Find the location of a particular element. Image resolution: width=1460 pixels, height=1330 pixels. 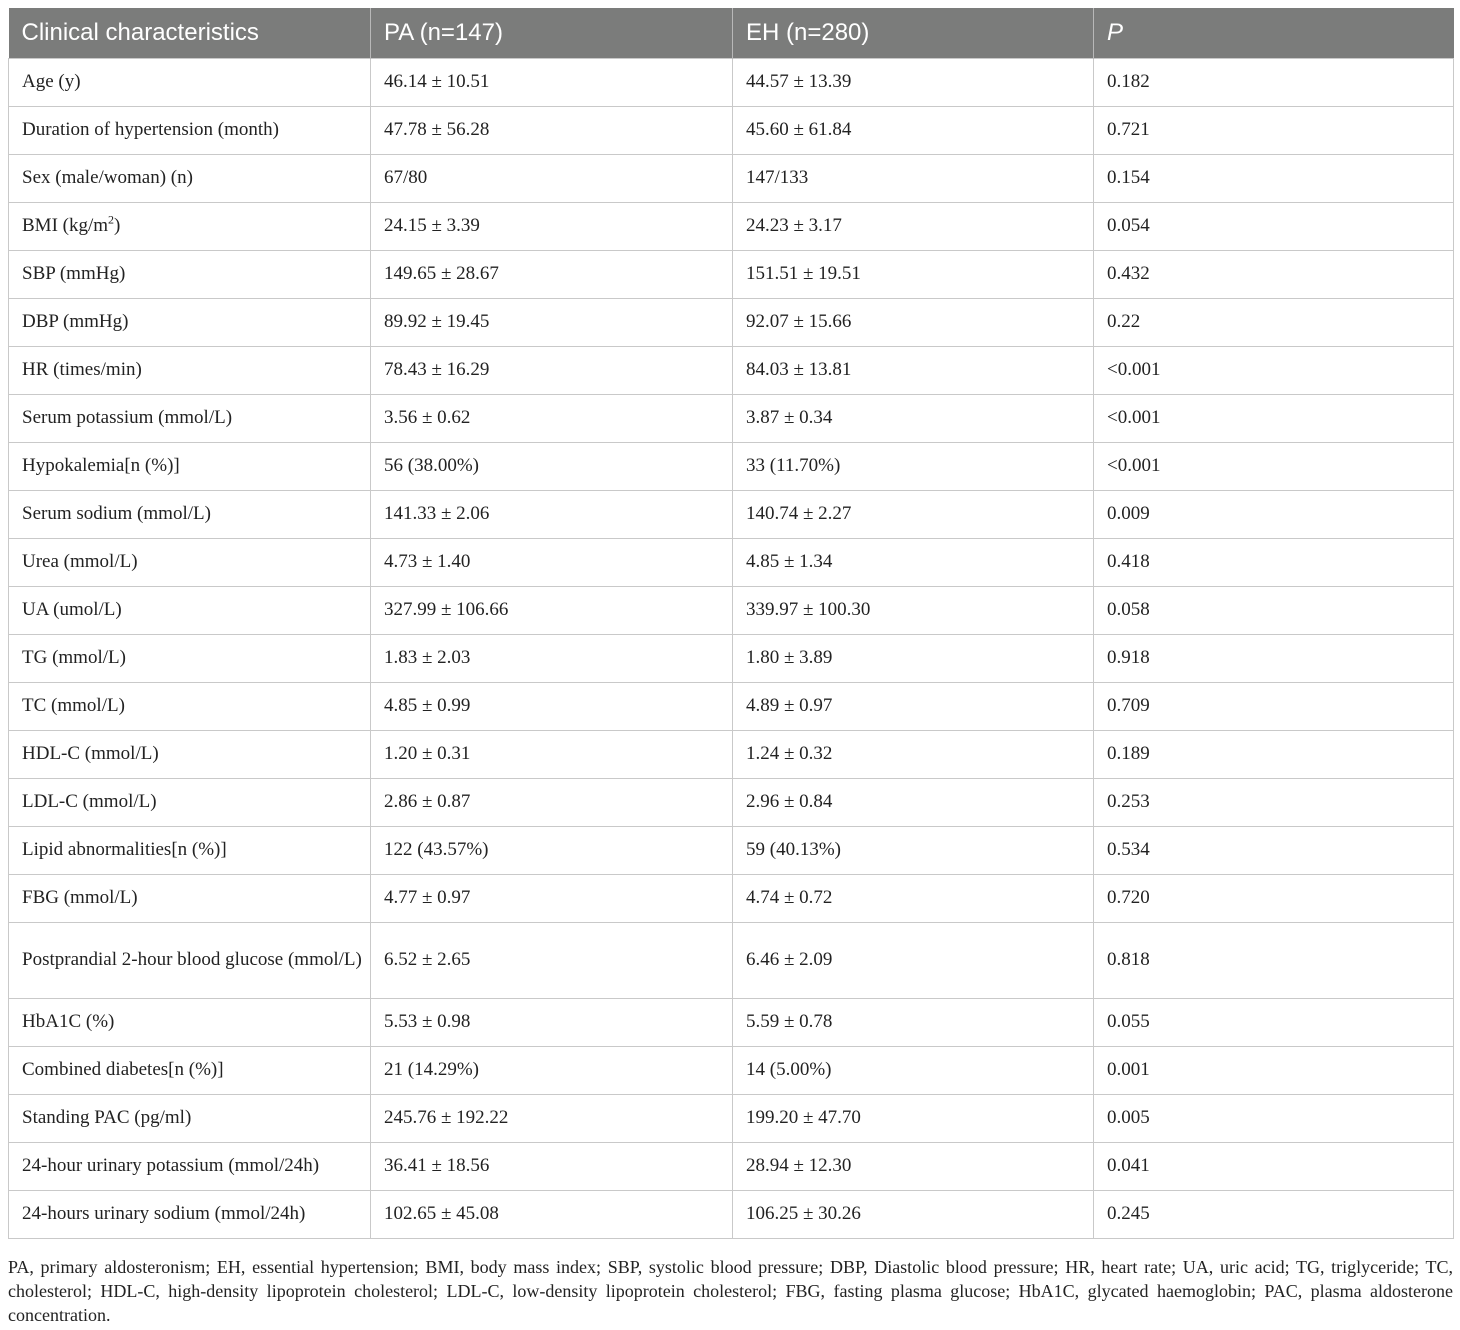

p-value: 0.22 is located at coordinates (1273, 322).